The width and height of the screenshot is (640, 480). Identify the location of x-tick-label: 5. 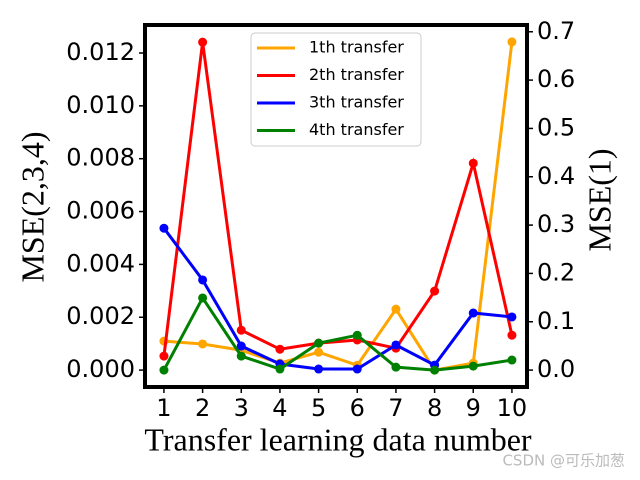
(318, 408).